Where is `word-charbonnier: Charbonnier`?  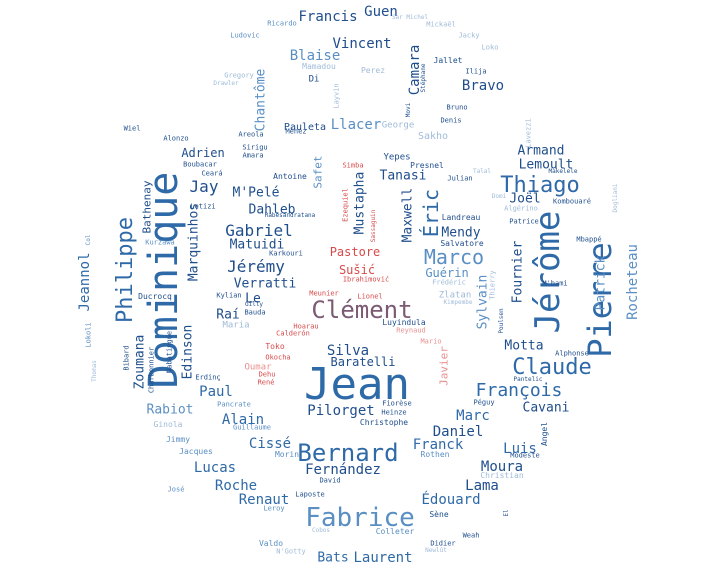 word-charbonnier: Charbonnier is located at coordinates (151, 370).